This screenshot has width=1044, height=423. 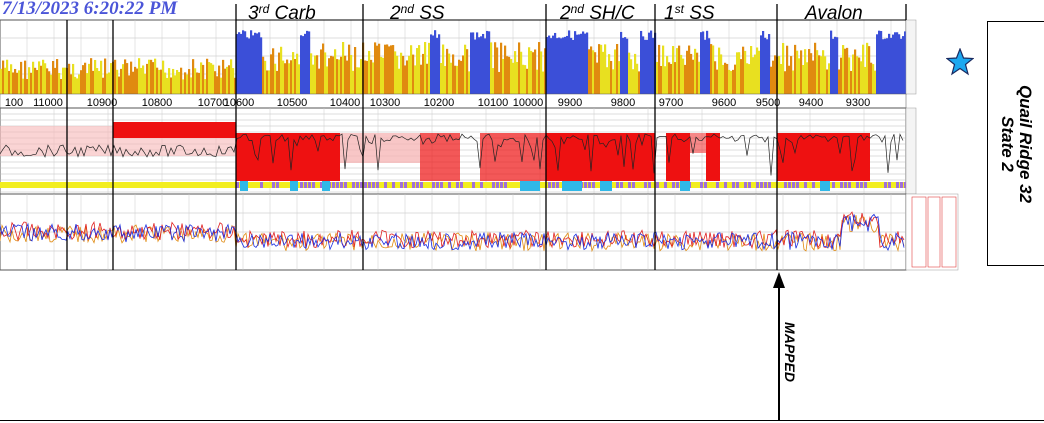 I want to click on depth-tick-label: 10300, so click(x=385, y=103).